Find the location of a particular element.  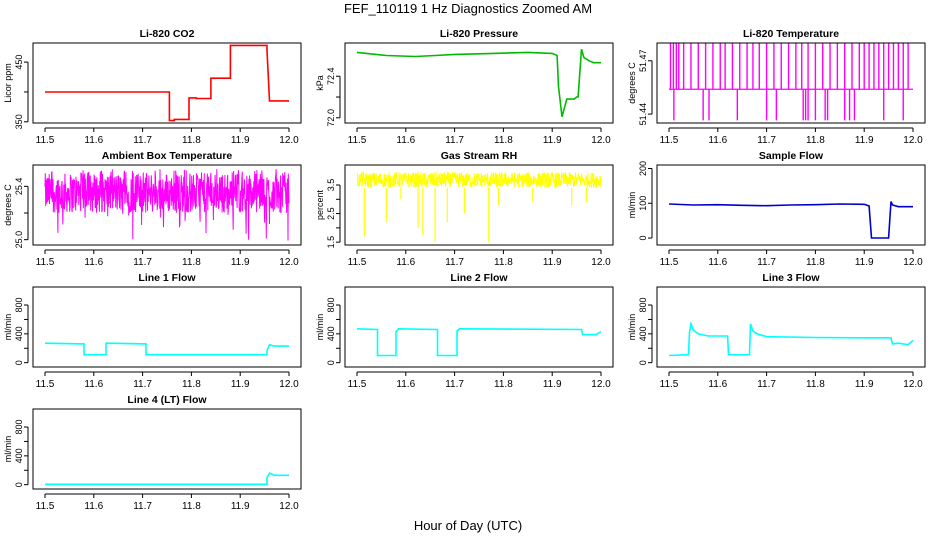

panel-title: Line 4 (LT) Flow is located at coordinates (167, 400).